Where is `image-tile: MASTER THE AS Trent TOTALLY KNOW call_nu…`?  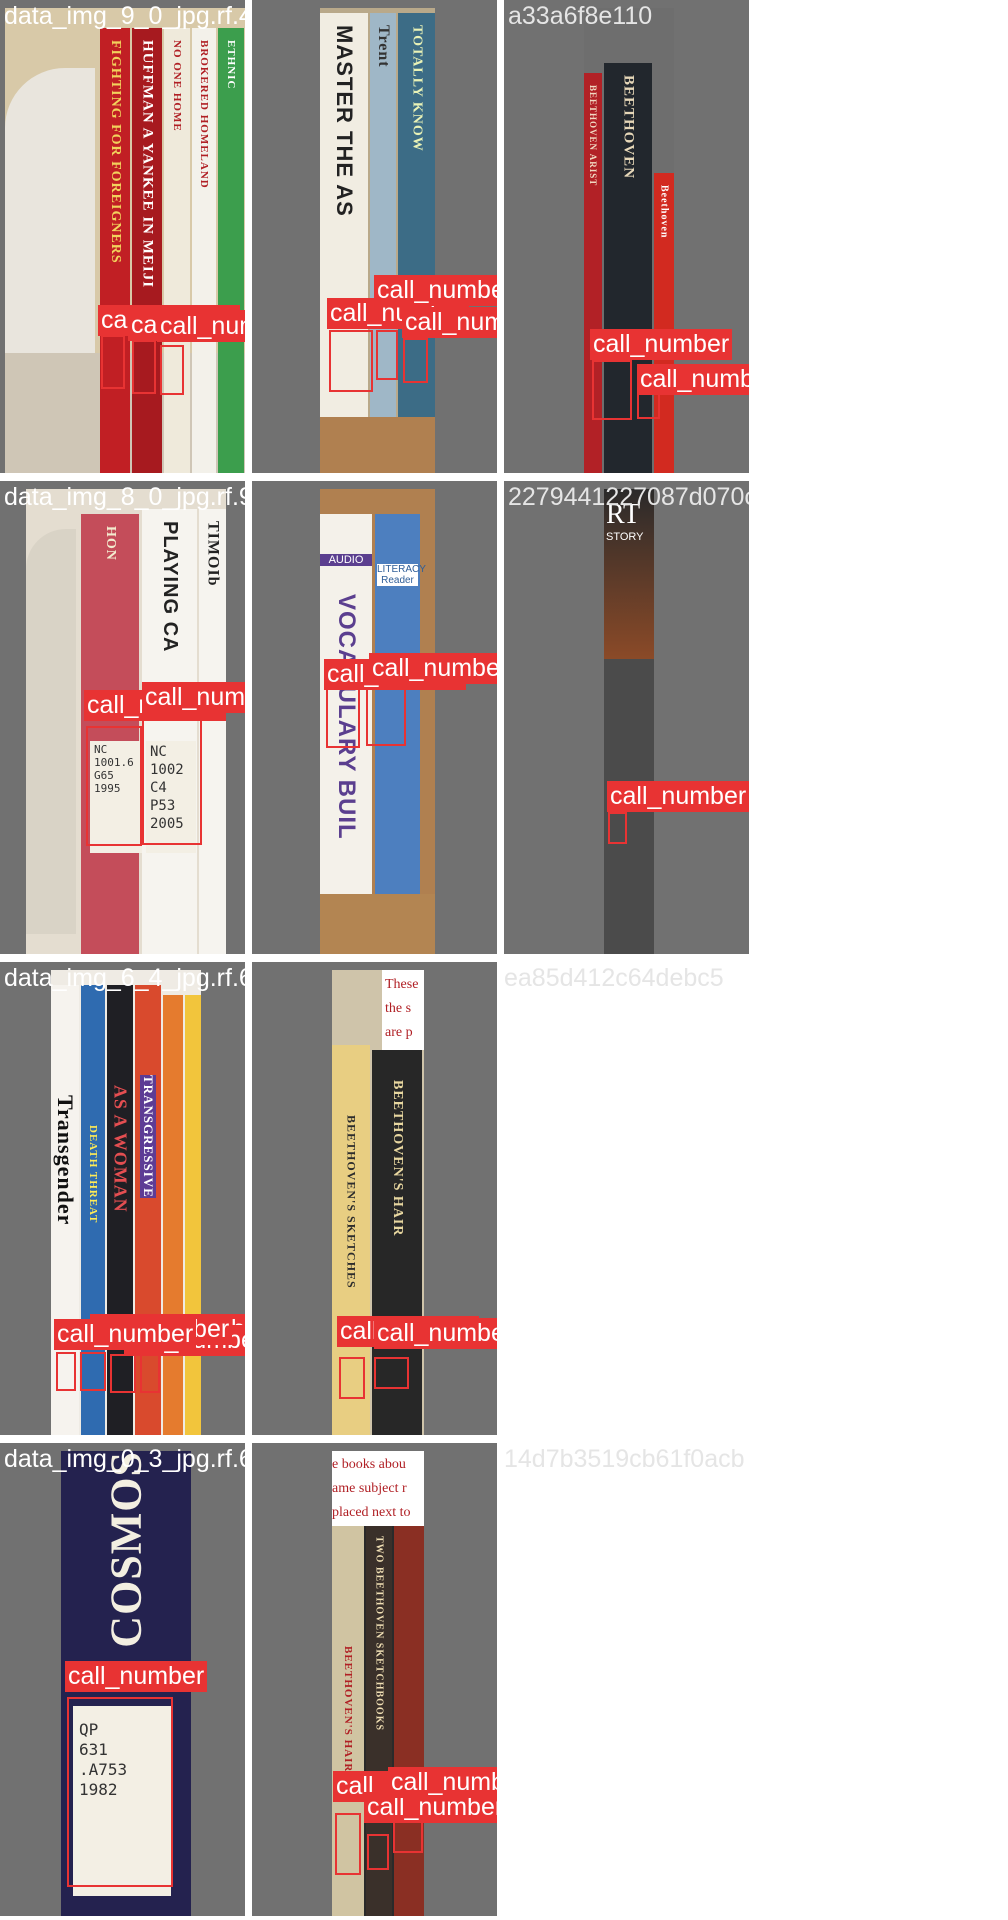
image-tile: MASTER THE AS Trent TOTALLY KNOW call_nu… is located at coordinates (374, 236).